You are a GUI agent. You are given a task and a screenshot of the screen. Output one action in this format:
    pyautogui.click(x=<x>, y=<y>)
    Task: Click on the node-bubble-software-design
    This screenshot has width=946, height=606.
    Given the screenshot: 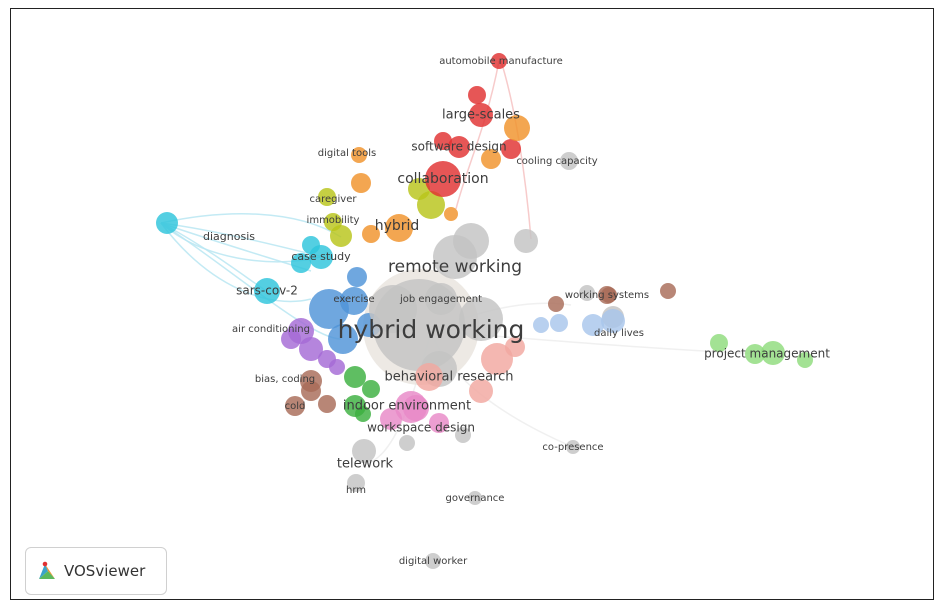 What is the action you would take?
    pyautogui.click(x=459, y=147)
    